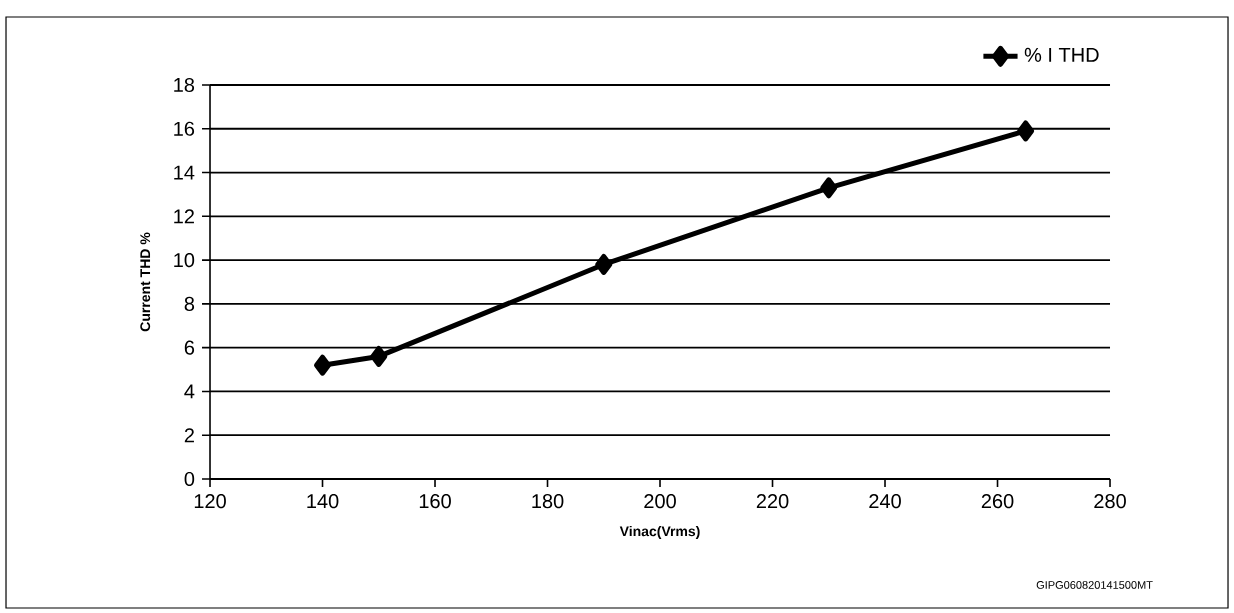 The image size is (1234, 613). I want to click on y-tick-label: 4, so click(189, 391).